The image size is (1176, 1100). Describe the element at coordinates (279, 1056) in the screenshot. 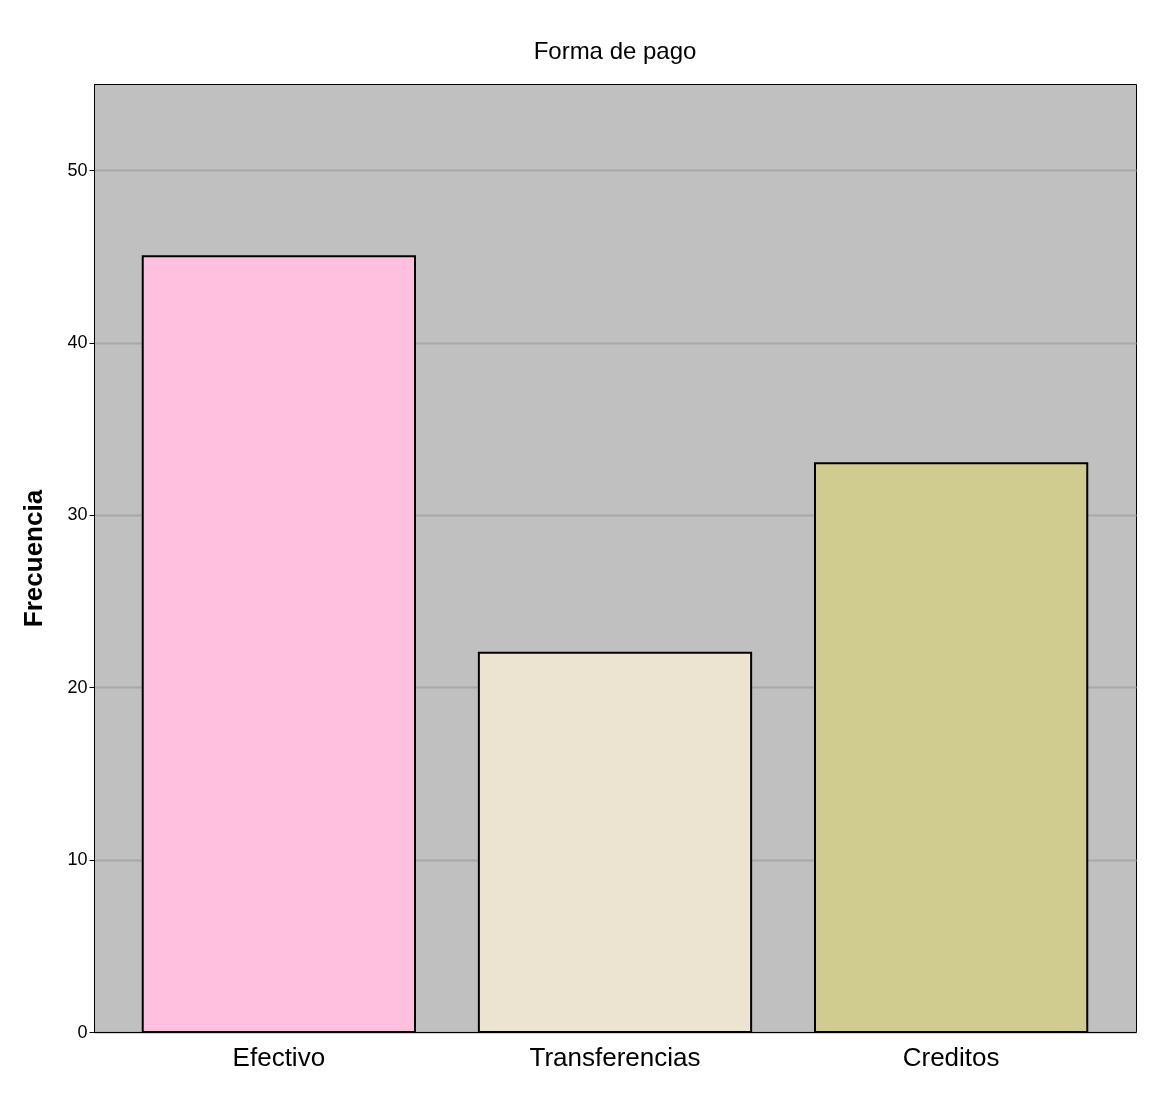

I see `x-tick-label: Efectivo` at that location.